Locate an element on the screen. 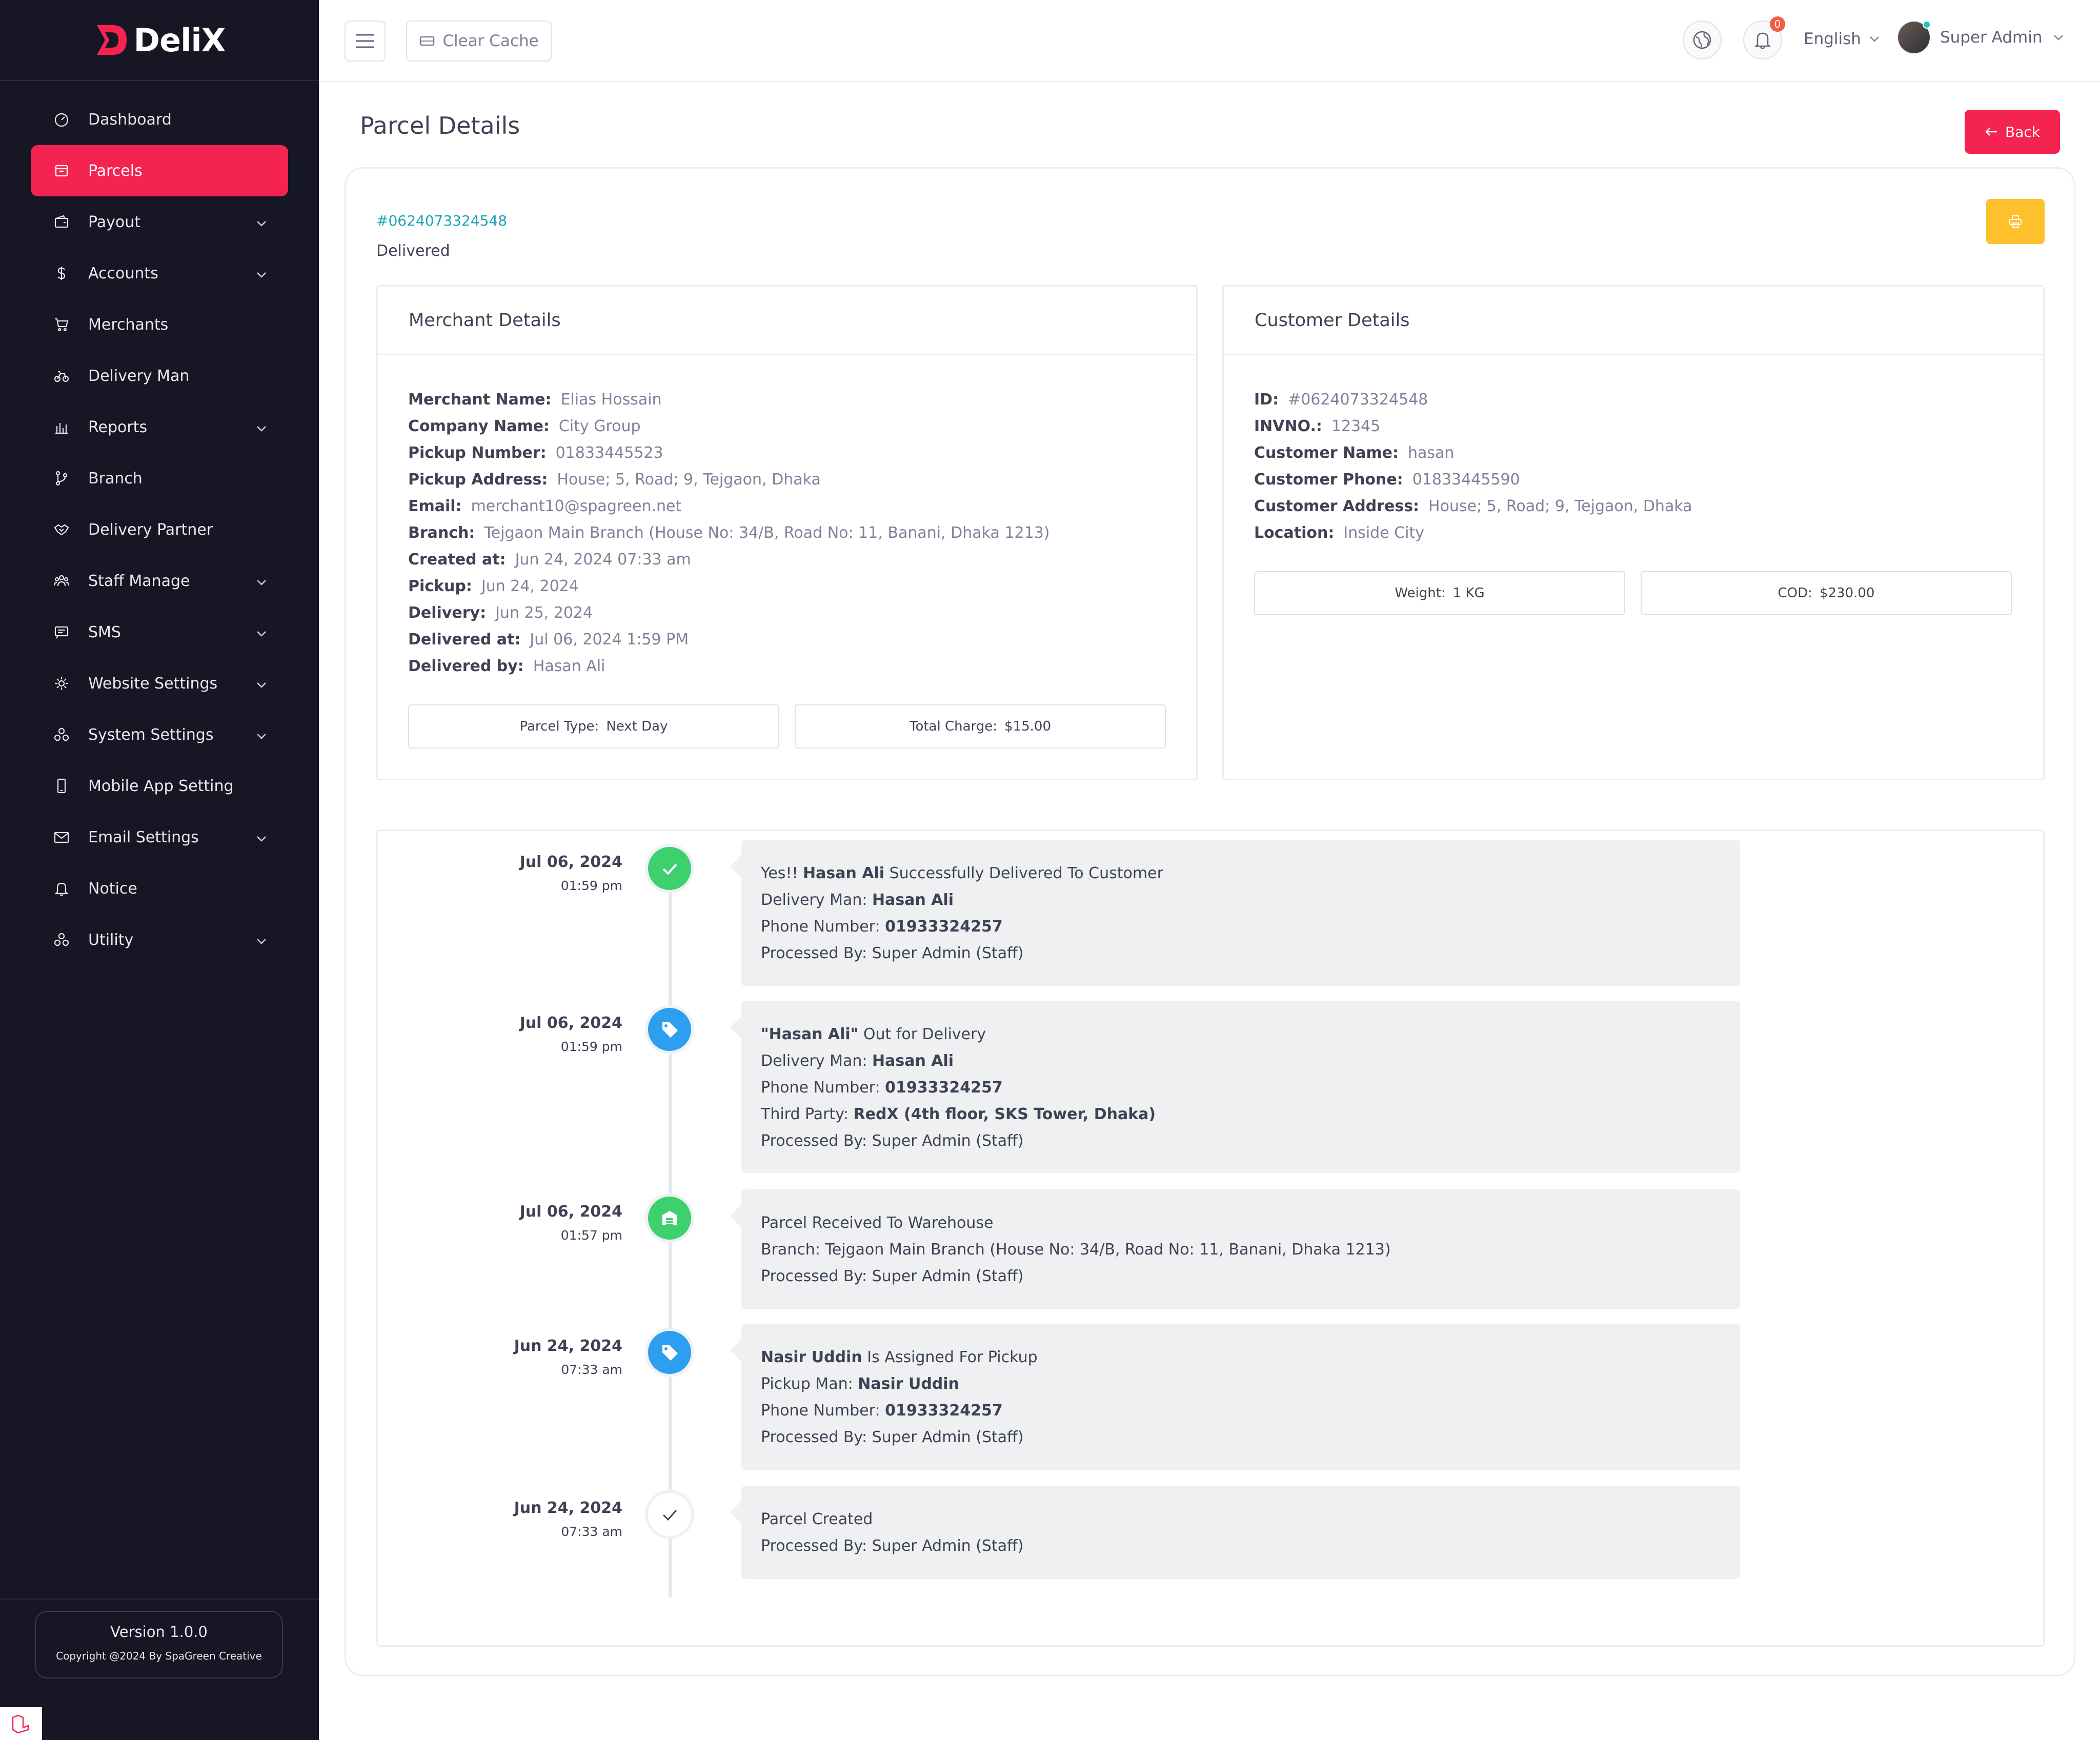  timeline-date: Jun 24, 2024 07:33 am is located at coordinates (545, 1357).